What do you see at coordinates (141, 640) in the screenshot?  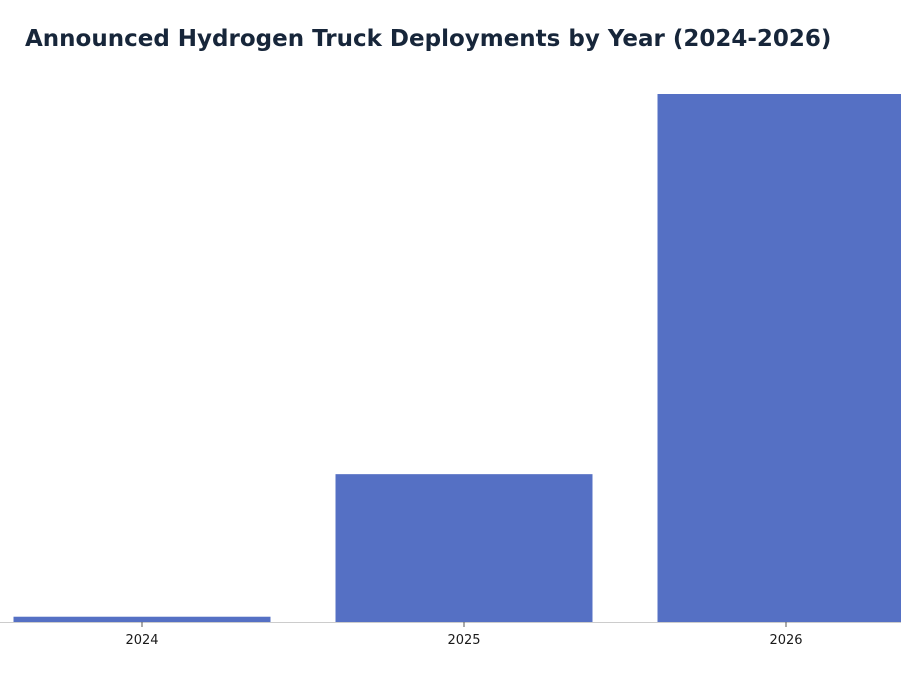 I see `x-tick-label: 2024` at bounding box center [141, 640].